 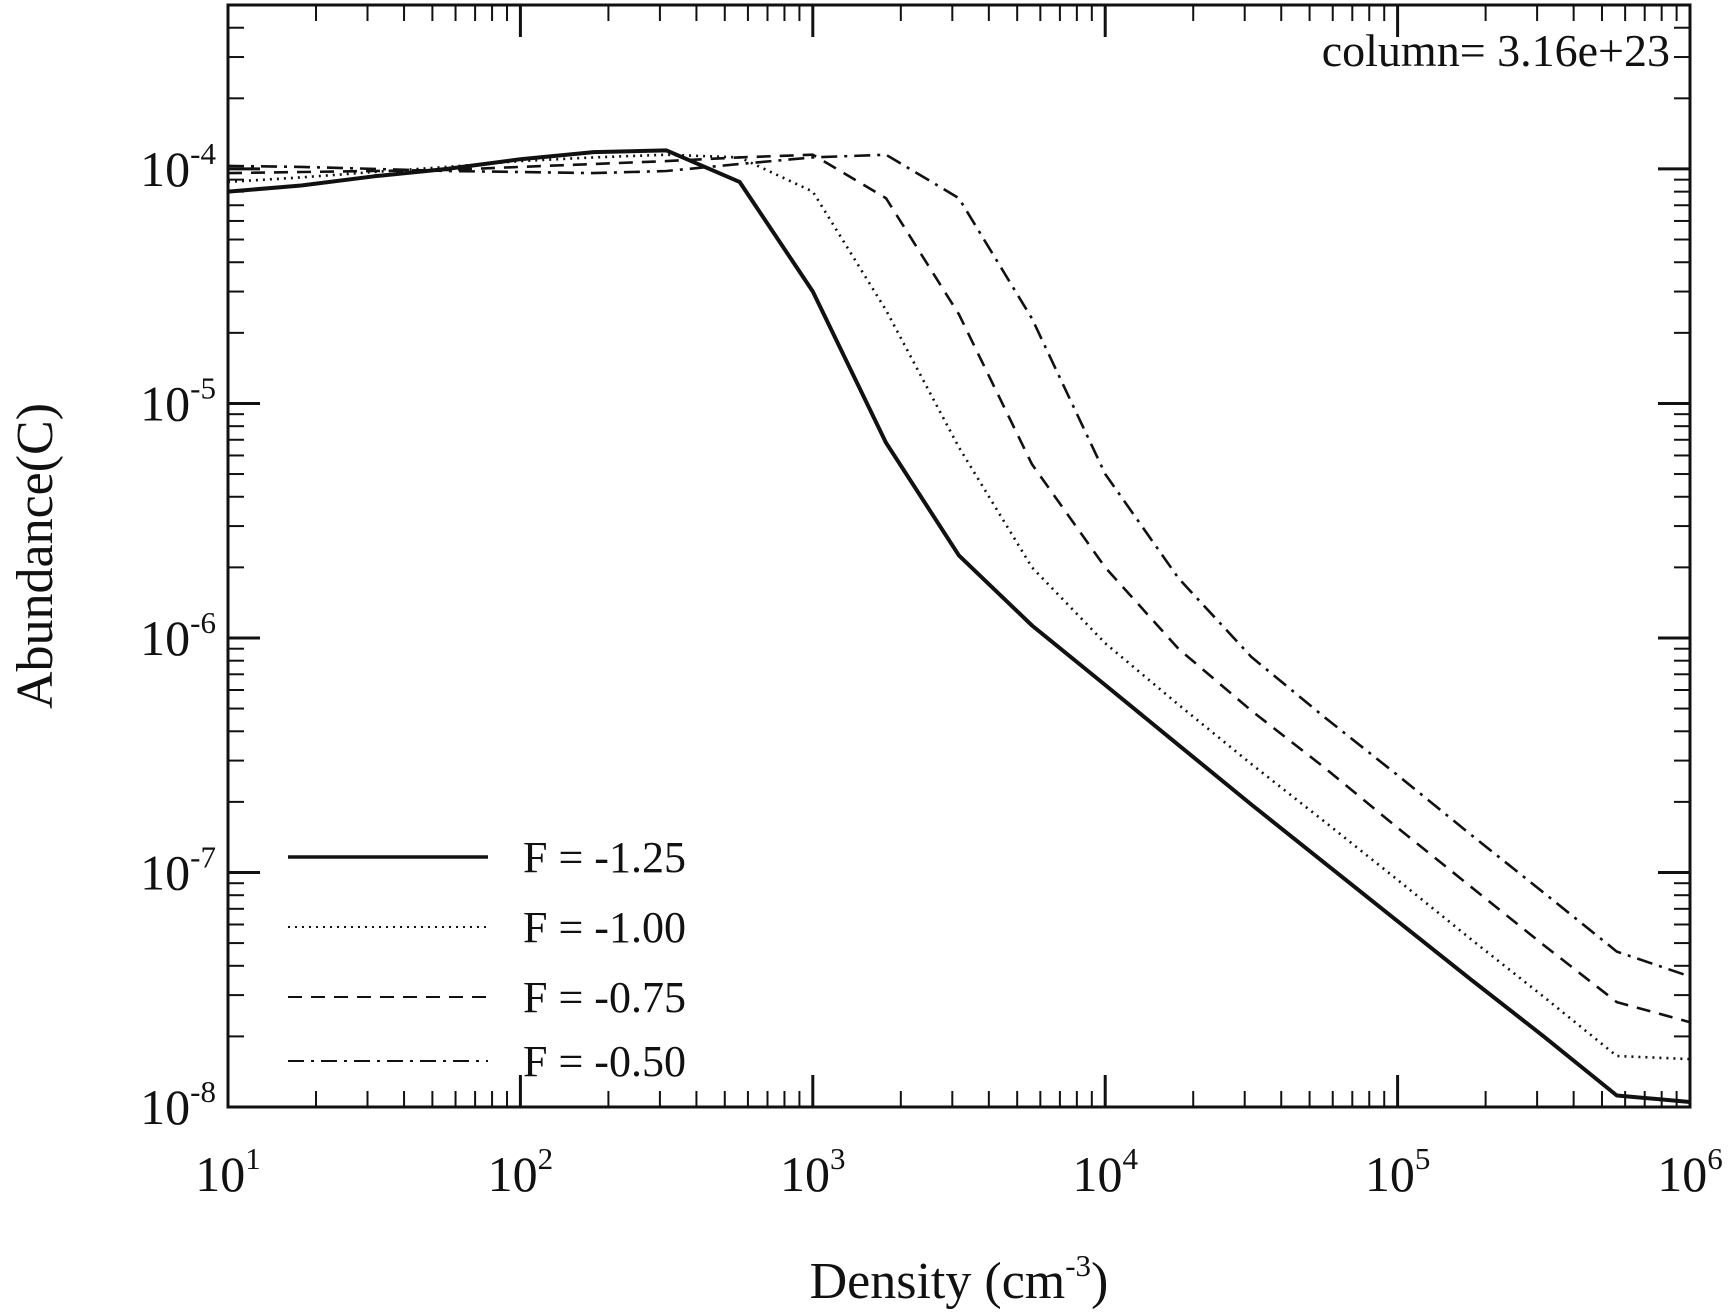 I want to click on y-tick-label-exp: -8, so click(x=203, y=1091).